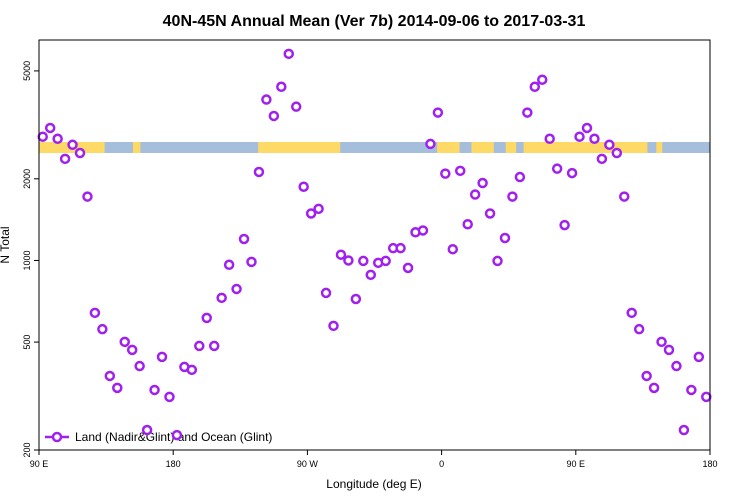  Describe the element at coordinates (374, 147) in the screenshot. I see `ocean-strip` at that location.